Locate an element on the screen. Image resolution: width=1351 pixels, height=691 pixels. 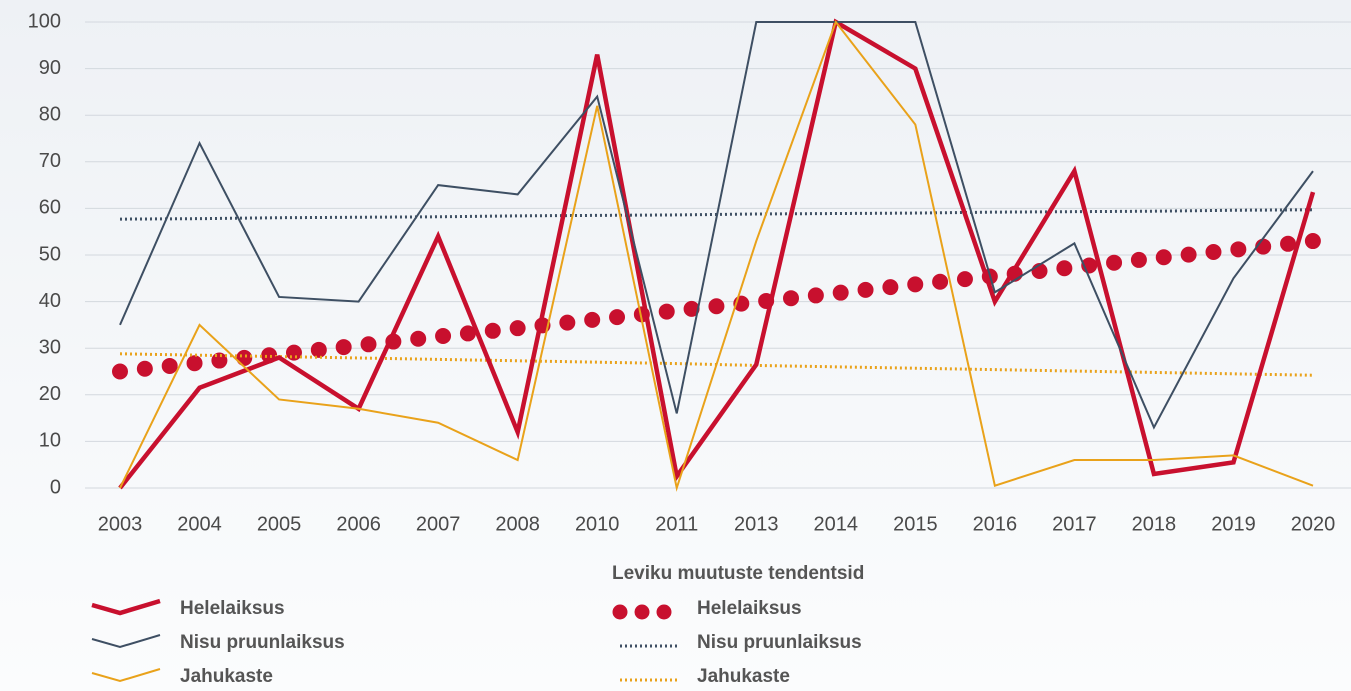
y-tick-label: 50 is located at coordinates (50, 254).